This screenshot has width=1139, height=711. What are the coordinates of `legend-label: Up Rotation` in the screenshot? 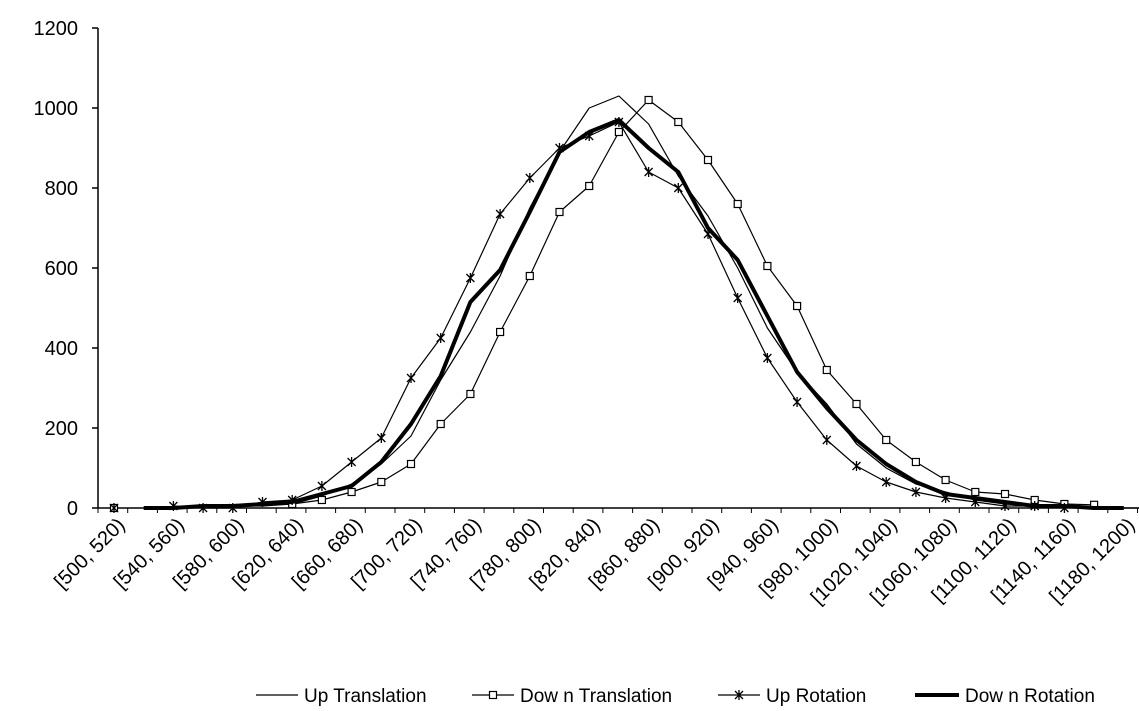 It's located at (816, 696).